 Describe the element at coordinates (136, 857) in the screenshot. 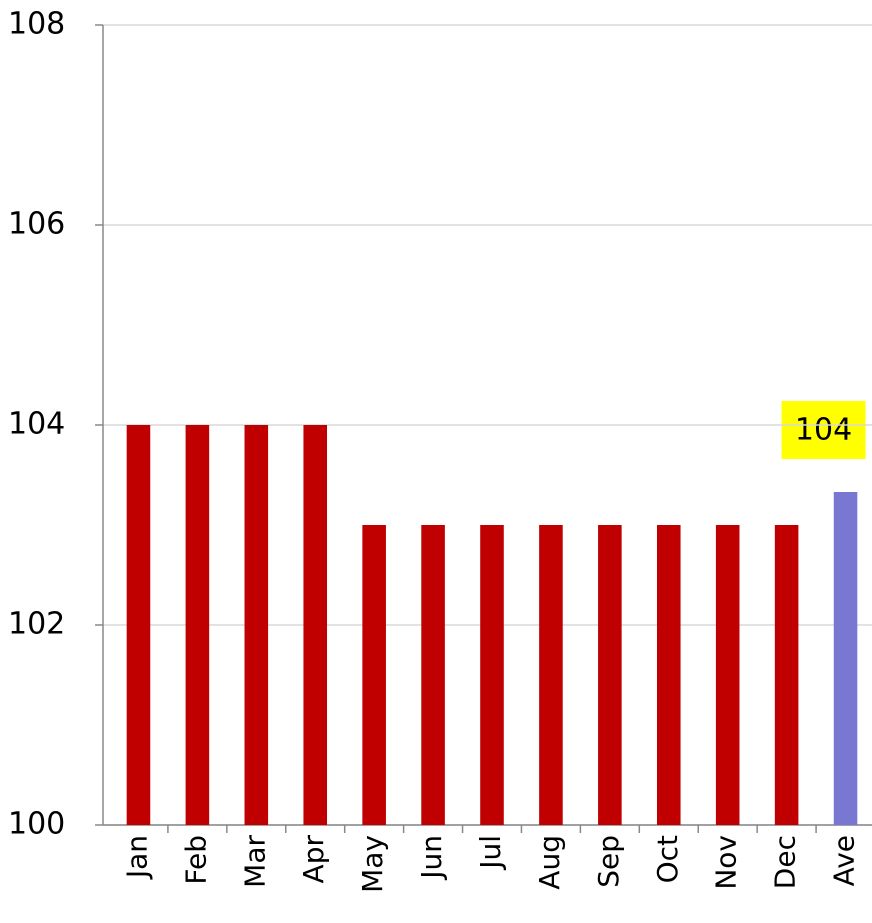

I see `x-tick-label: Jan` at that location.